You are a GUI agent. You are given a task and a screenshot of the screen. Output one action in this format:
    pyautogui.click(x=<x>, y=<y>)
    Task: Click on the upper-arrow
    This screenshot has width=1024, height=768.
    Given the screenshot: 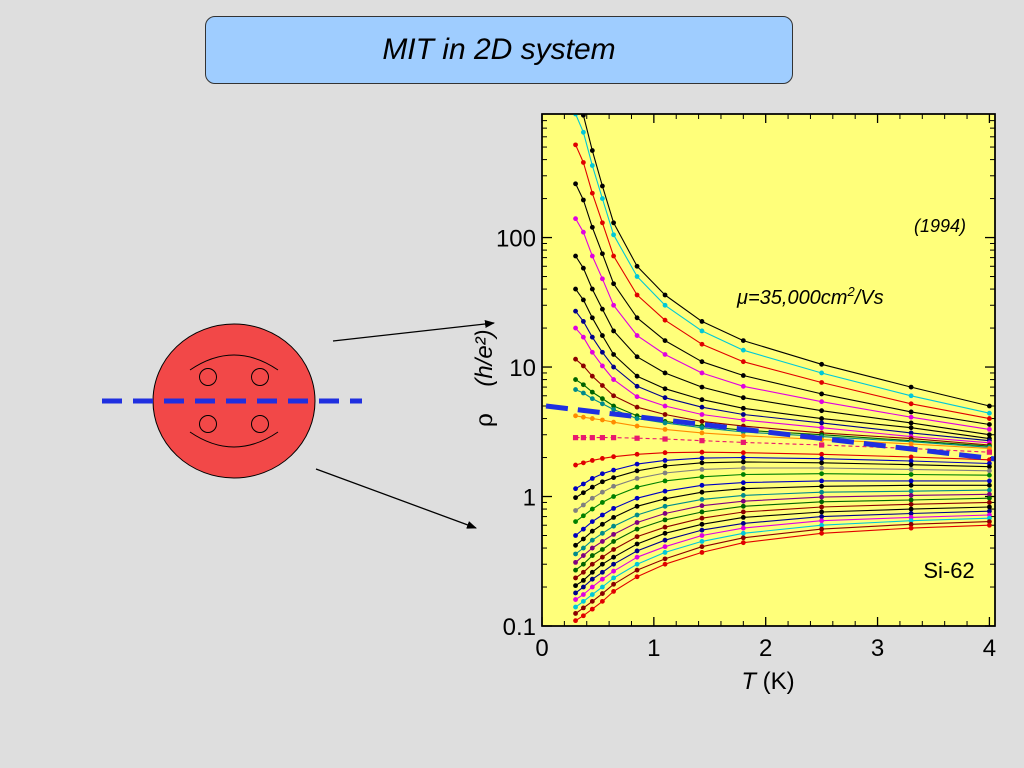 What is the action you would take?
    pyautogui.click(x=413, y=331)
    